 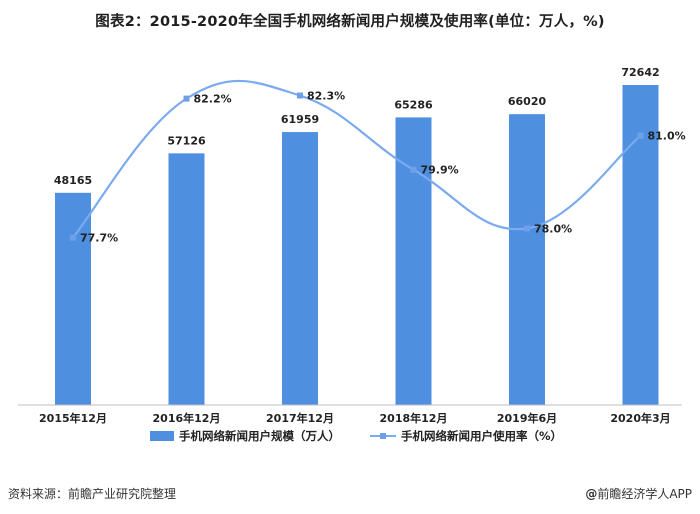 What do you see at coordinates (667, 136) in the screenshot?
I see `rate-value-label-5: 81.0%` at bounding box center [667, 136].